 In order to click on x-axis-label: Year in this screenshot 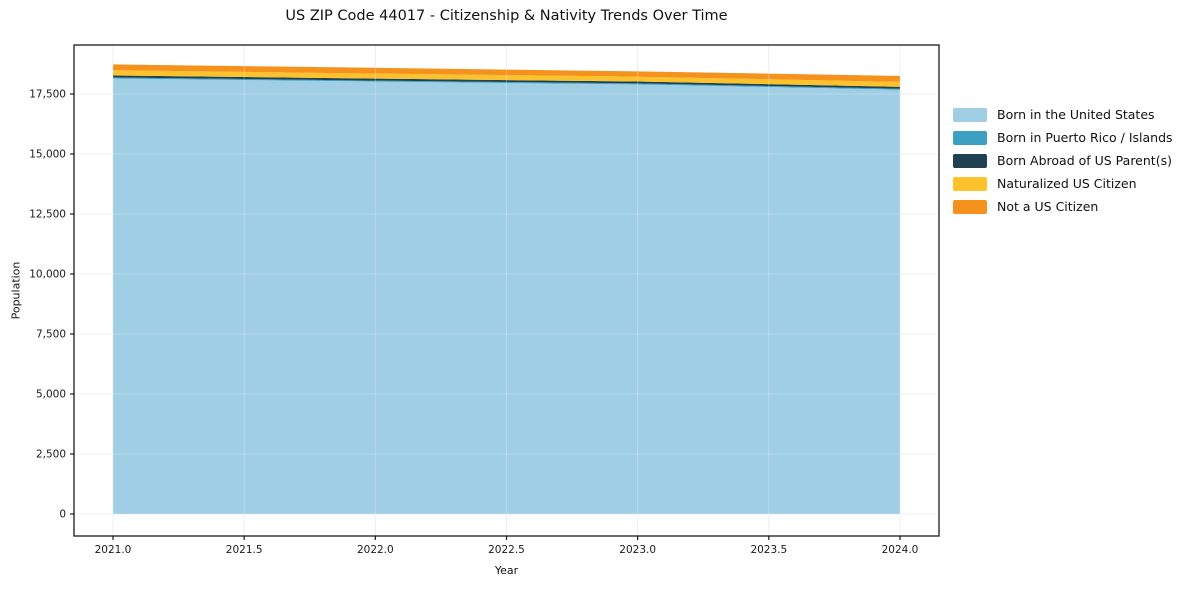, I will do `click(506, 570)`.